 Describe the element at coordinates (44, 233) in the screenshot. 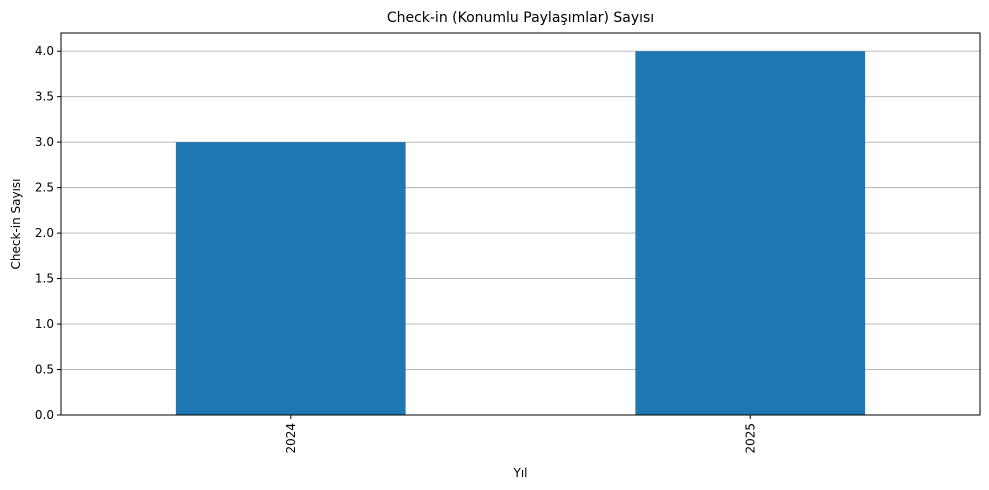

I see `y-tick-label: 2.0` at that location.